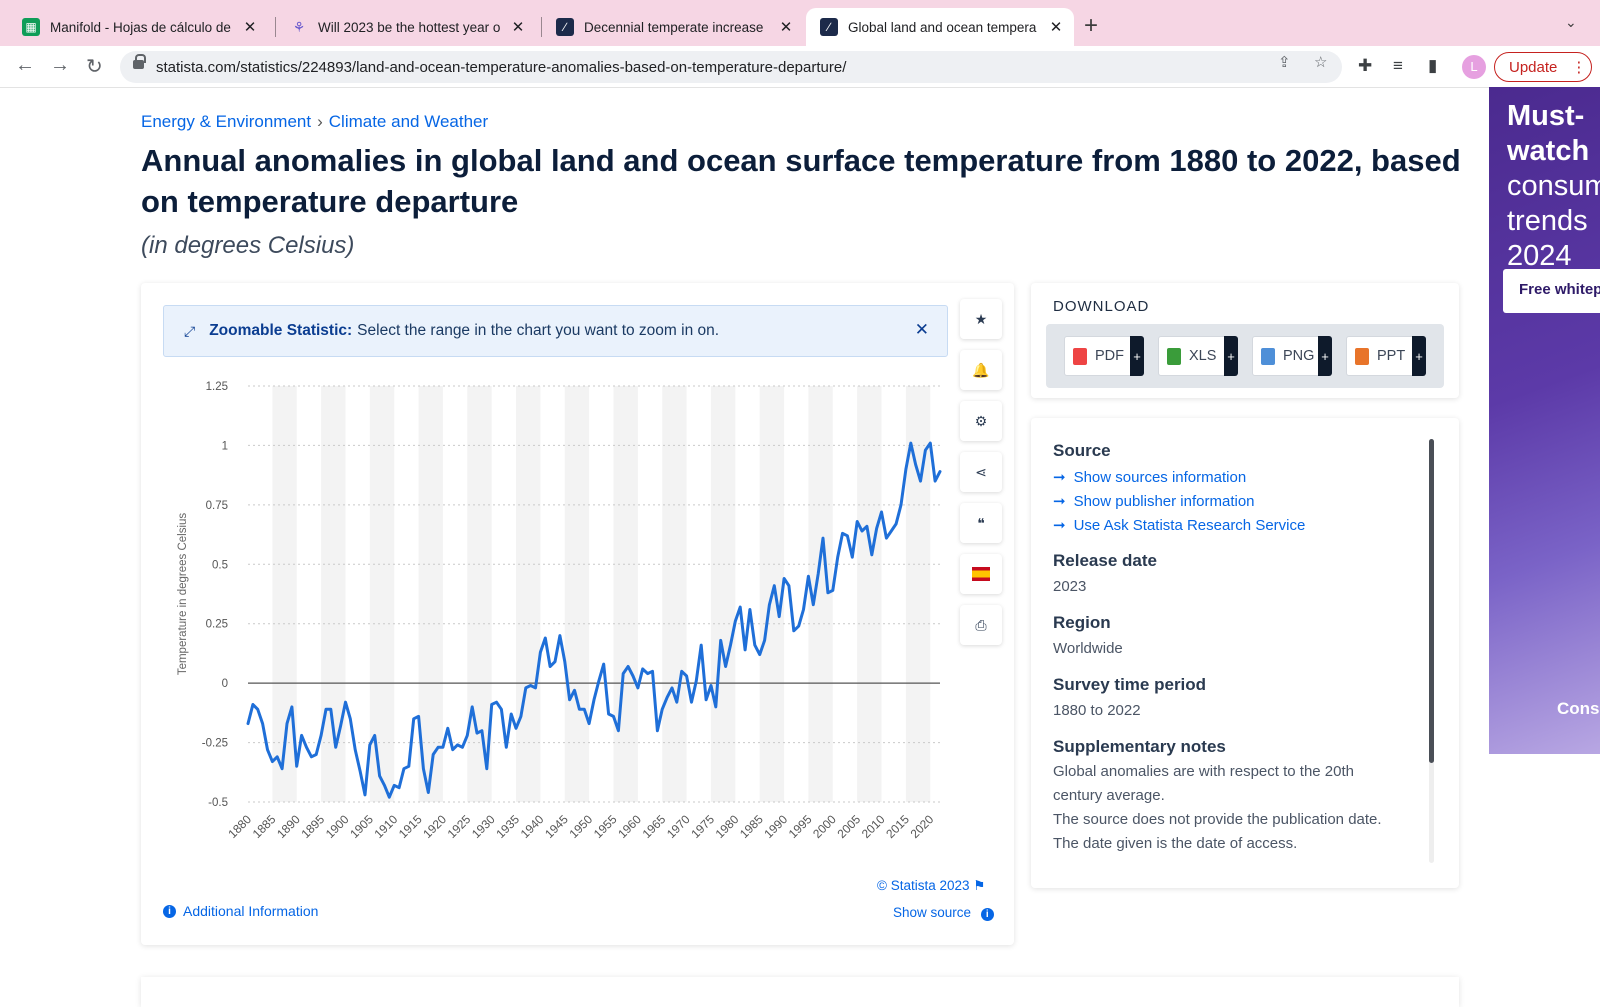 This screenshot has width=1600, height=1007. I want to click on x-tick-label: 1995, so click(800, 826).